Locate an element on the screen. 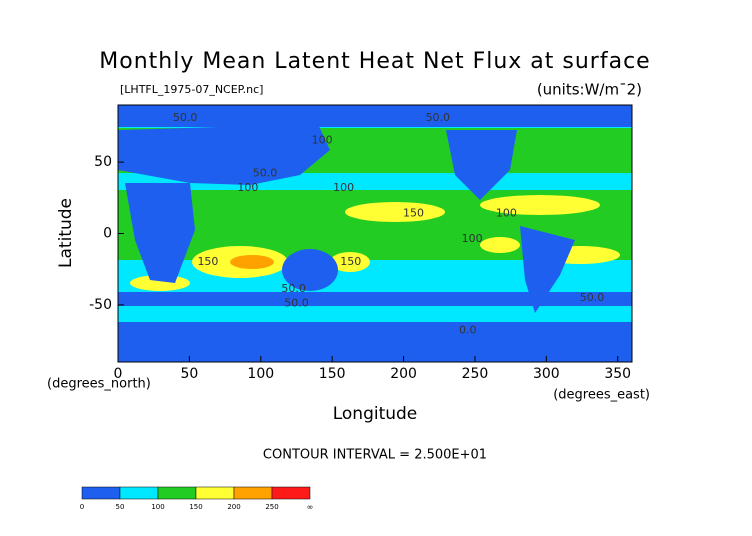  colorbar-label: 50 is located at coordinates (120, 507).